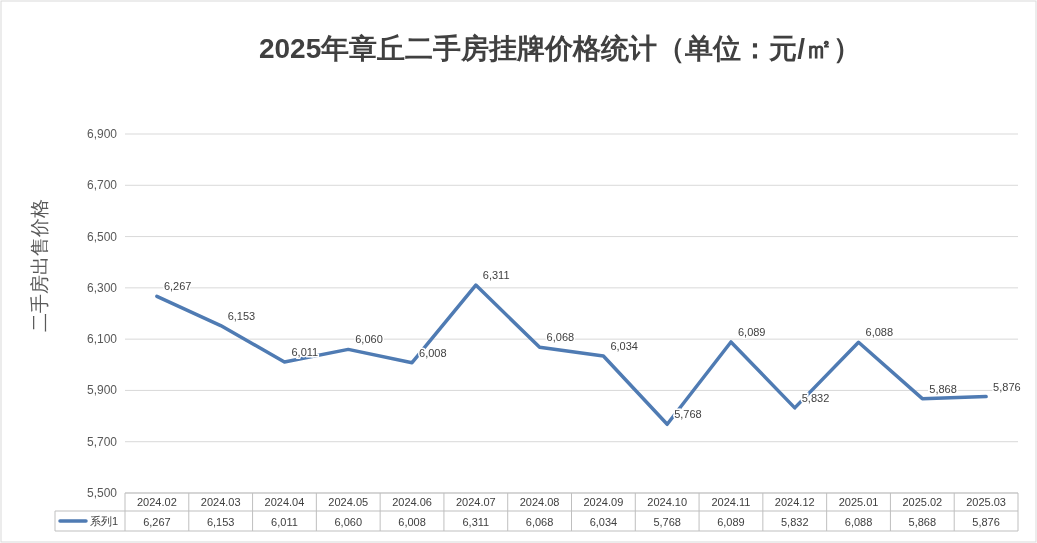  I want to click on y-tick-label: 6,500, so click(102, 236).